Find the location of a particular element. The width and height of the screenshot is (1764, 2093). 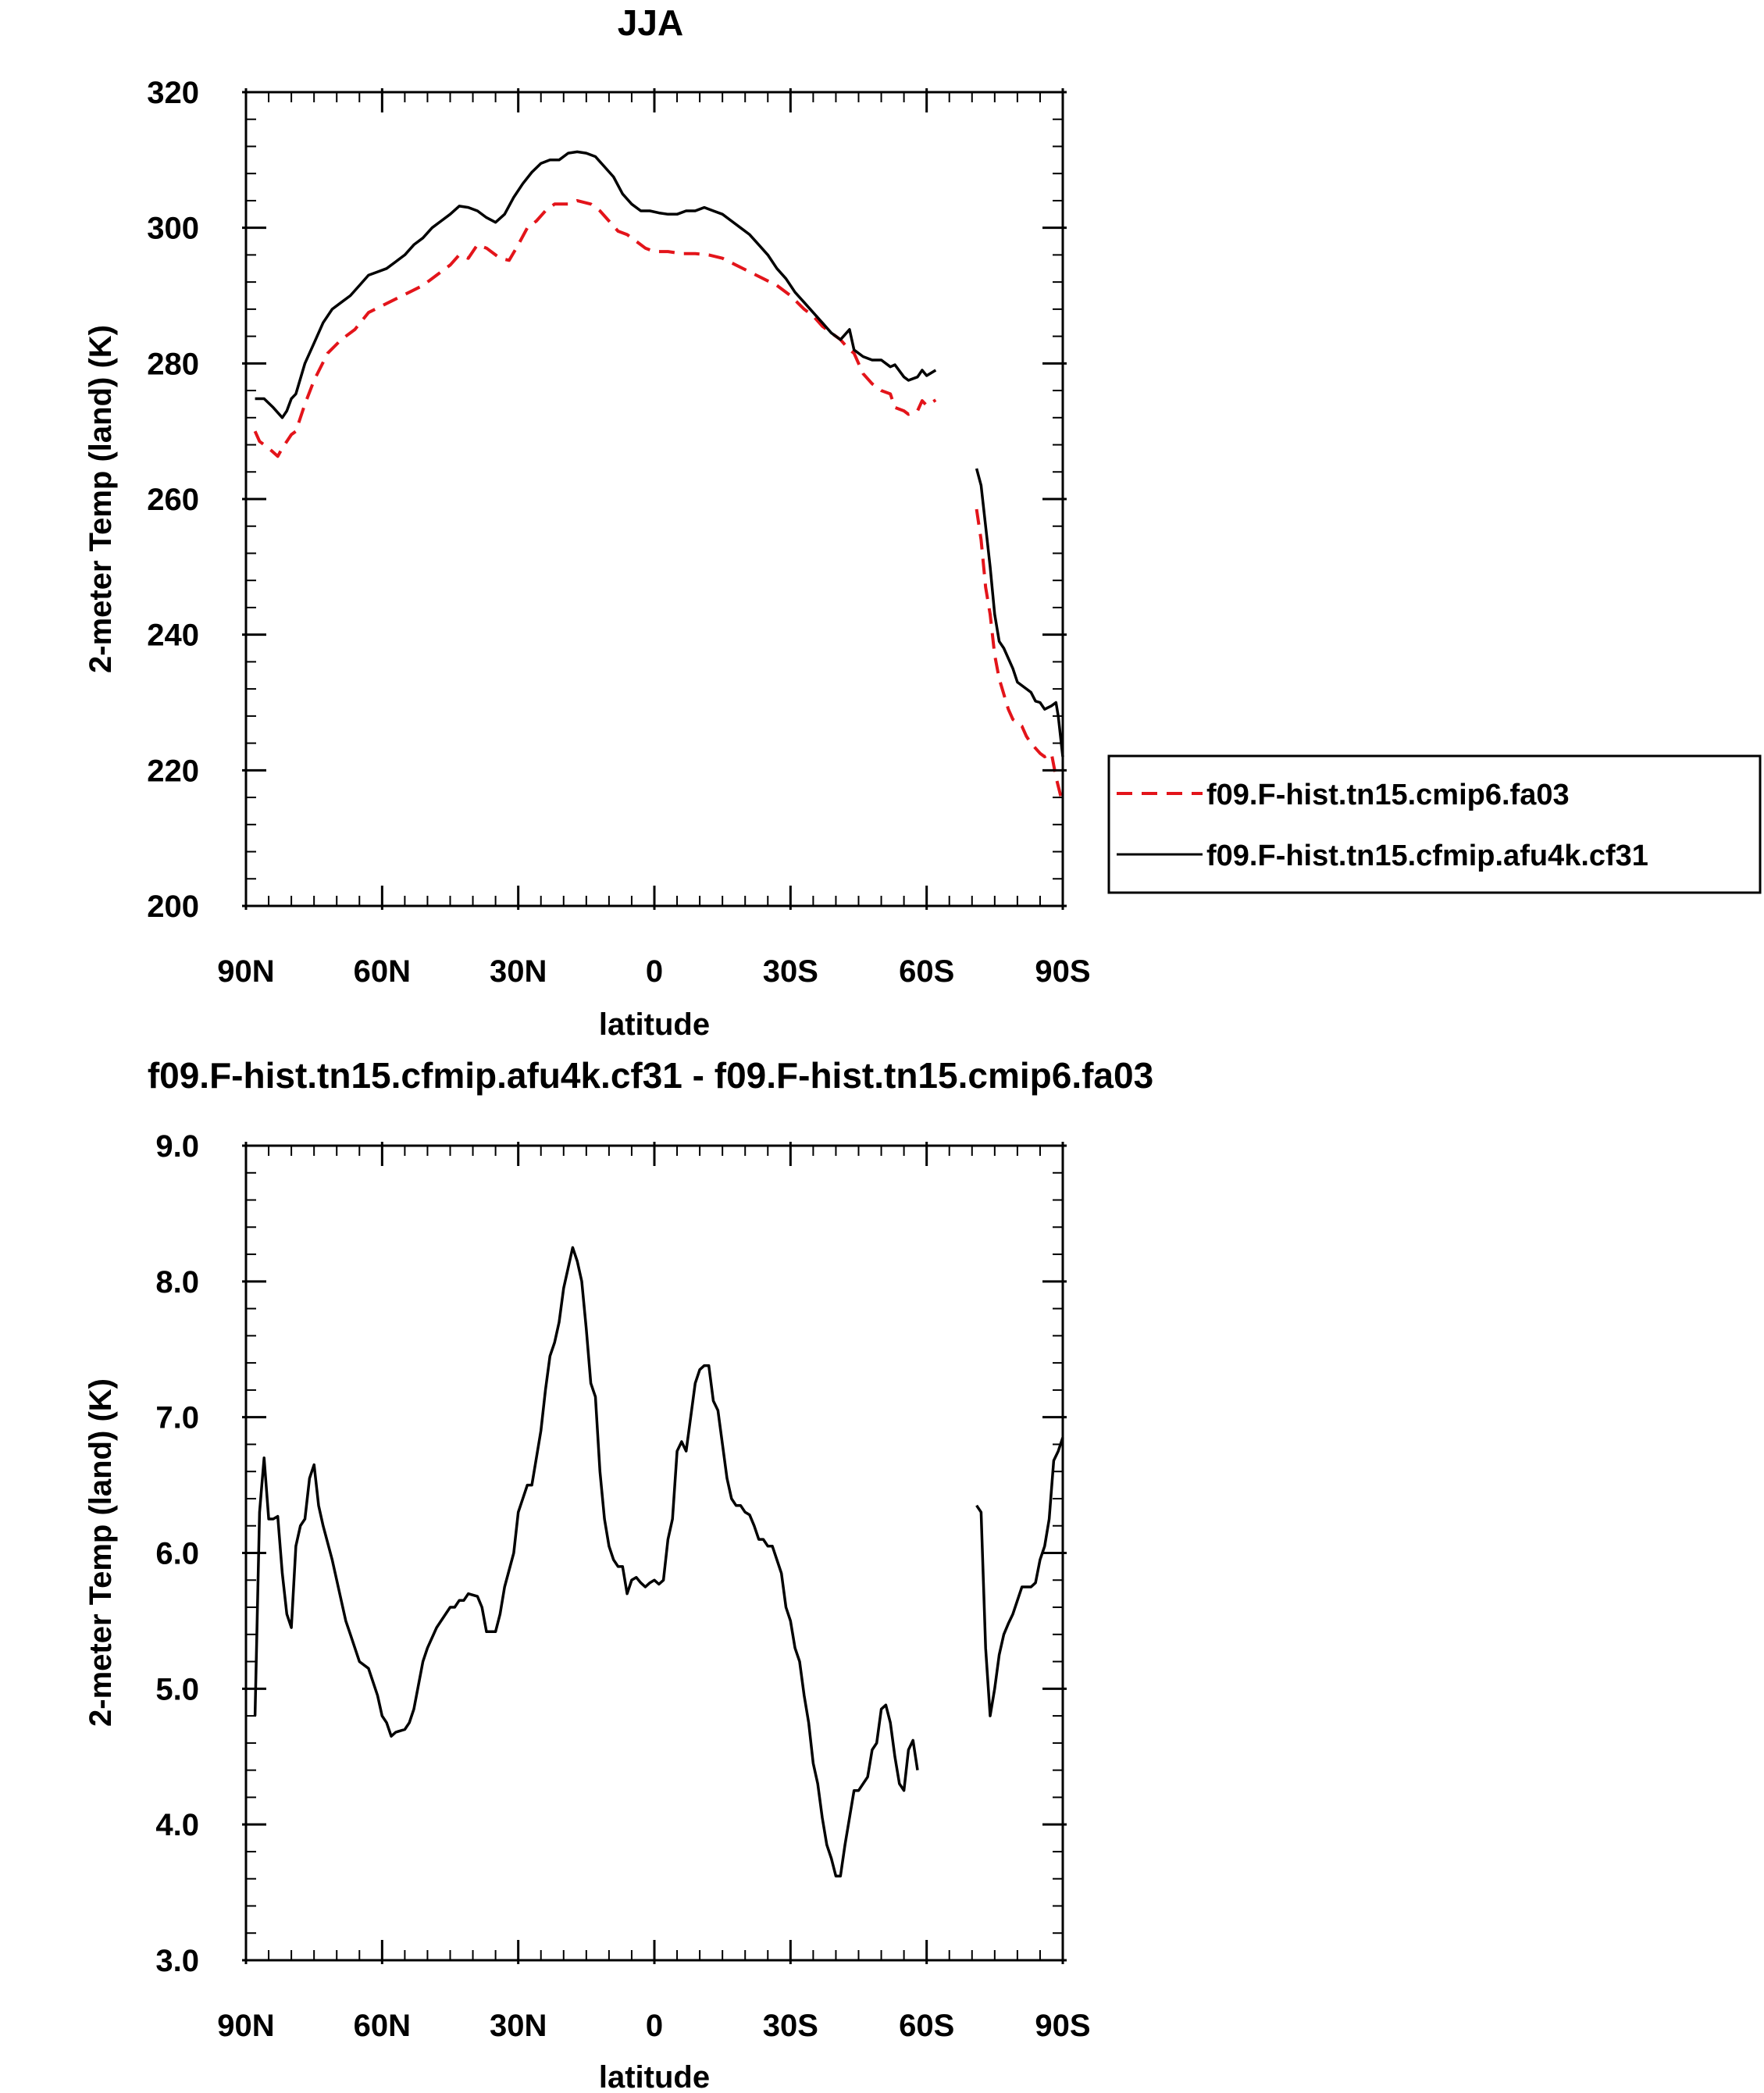

top-xtick-30S: 30S is located at coordinates (790, 971).